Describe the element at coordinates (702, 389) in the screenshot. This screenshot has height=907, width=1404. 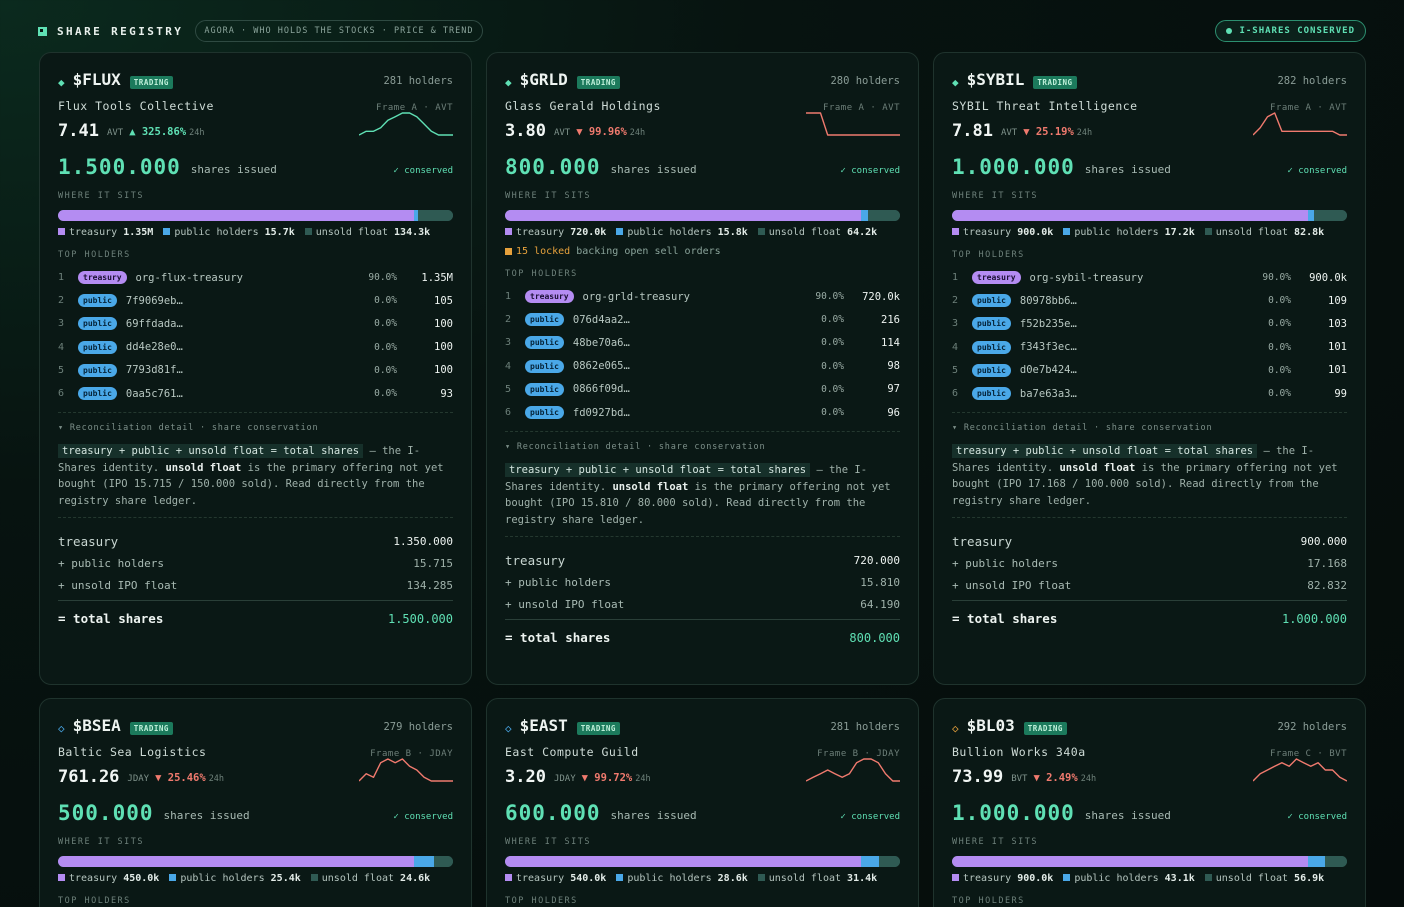
I see `holder-row: 5 public 0866f09d… 0.0% 97` at that location.